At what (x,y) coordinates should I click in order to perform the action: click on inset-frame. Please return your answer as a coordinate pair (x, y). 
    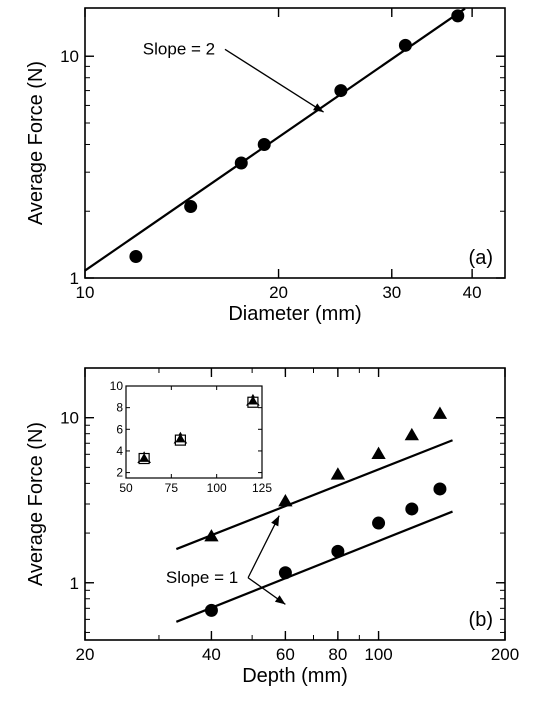
    Looking at the image, I should click on (194, 432).